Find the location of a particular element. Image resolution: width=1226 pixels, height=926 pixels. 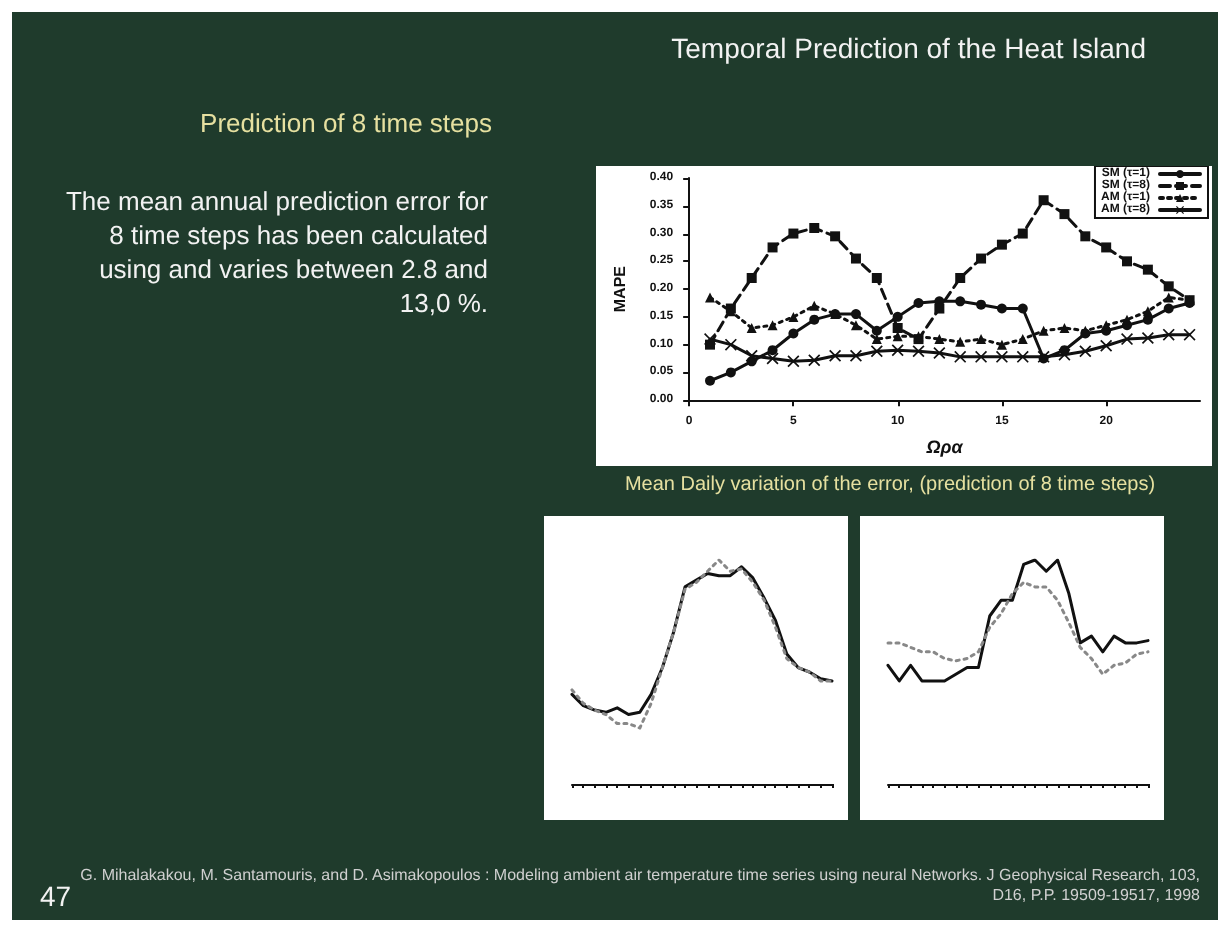

y-axis-title: MAPE is located at coordinates (620, 288).